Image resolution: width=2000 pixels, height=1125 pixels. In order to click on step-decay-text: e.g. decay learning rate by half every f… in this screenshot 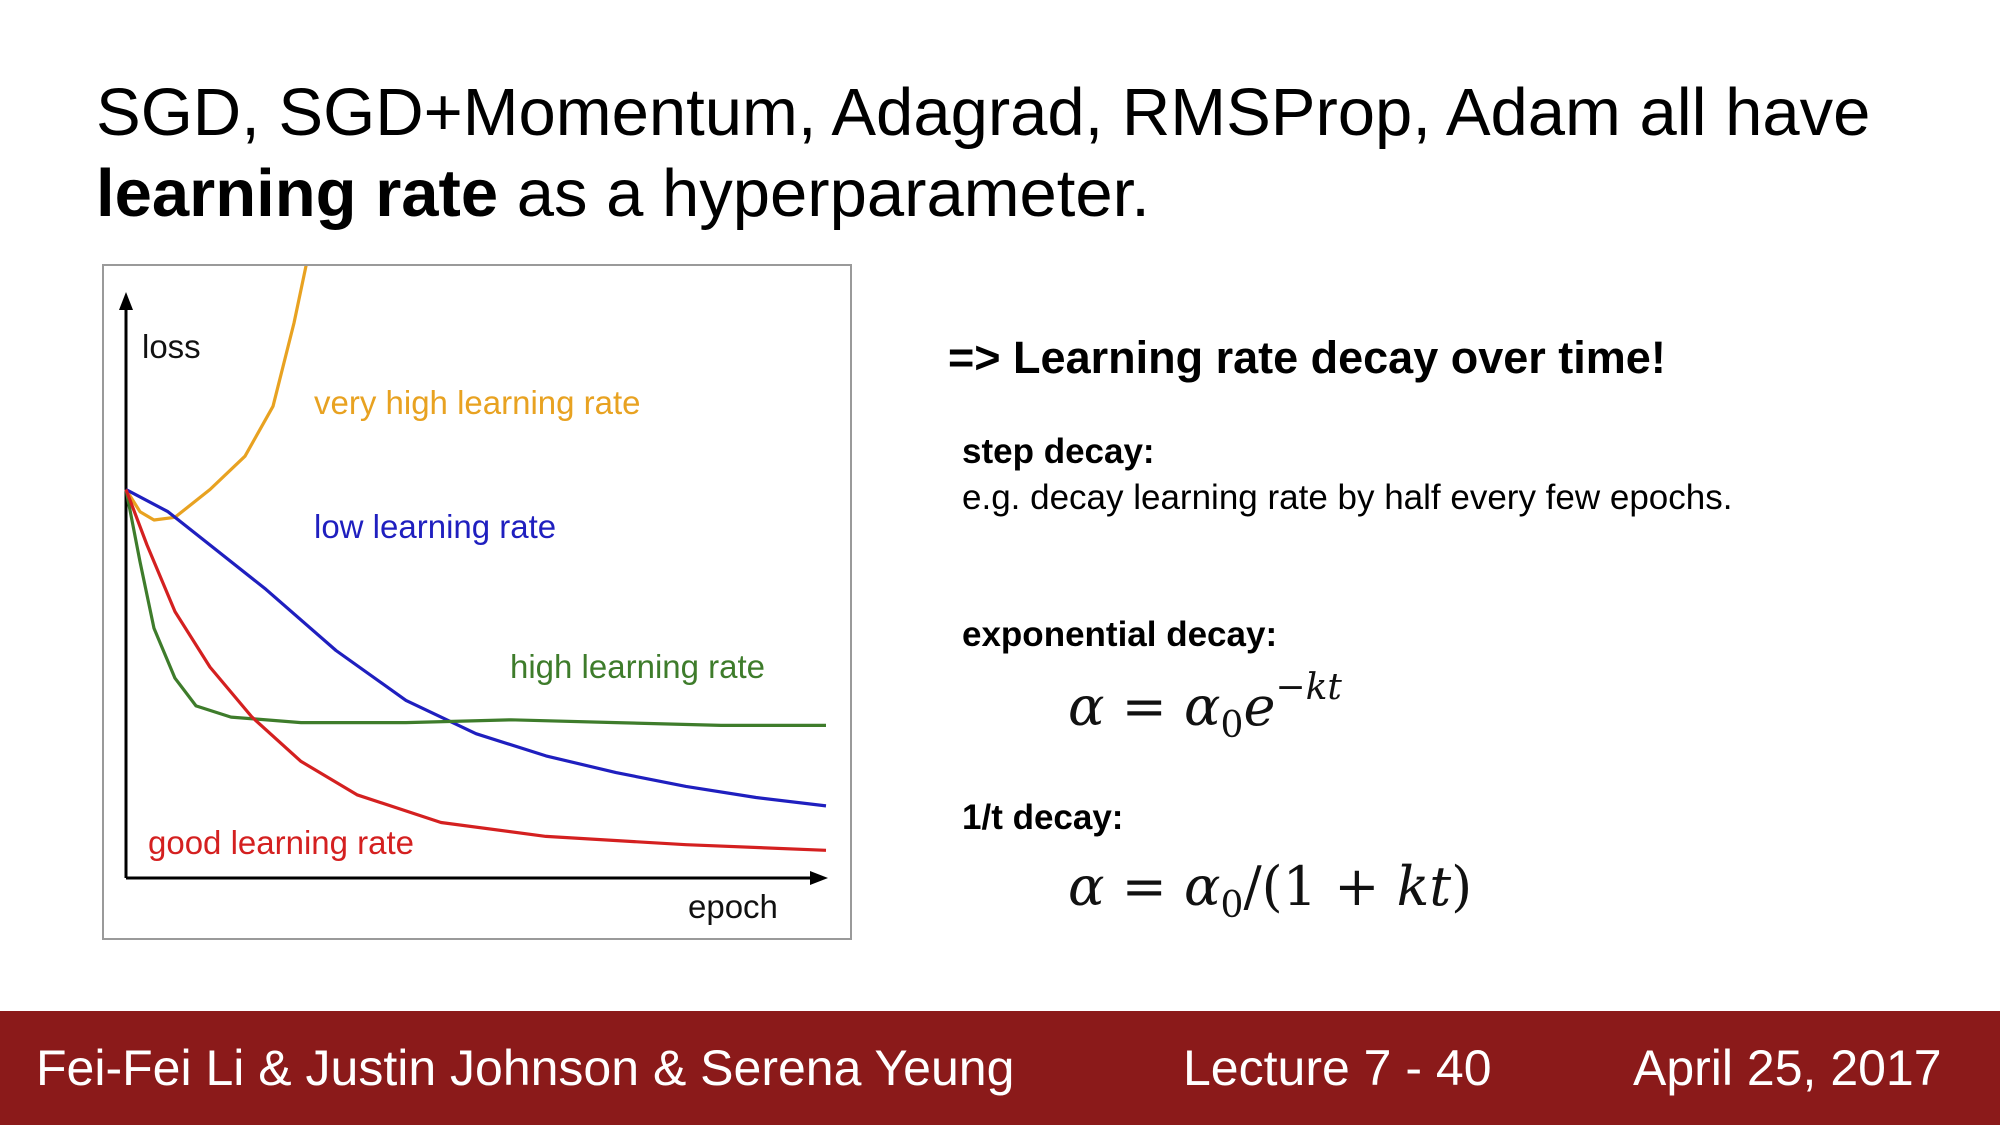, I will do `click(1347, 497)`.